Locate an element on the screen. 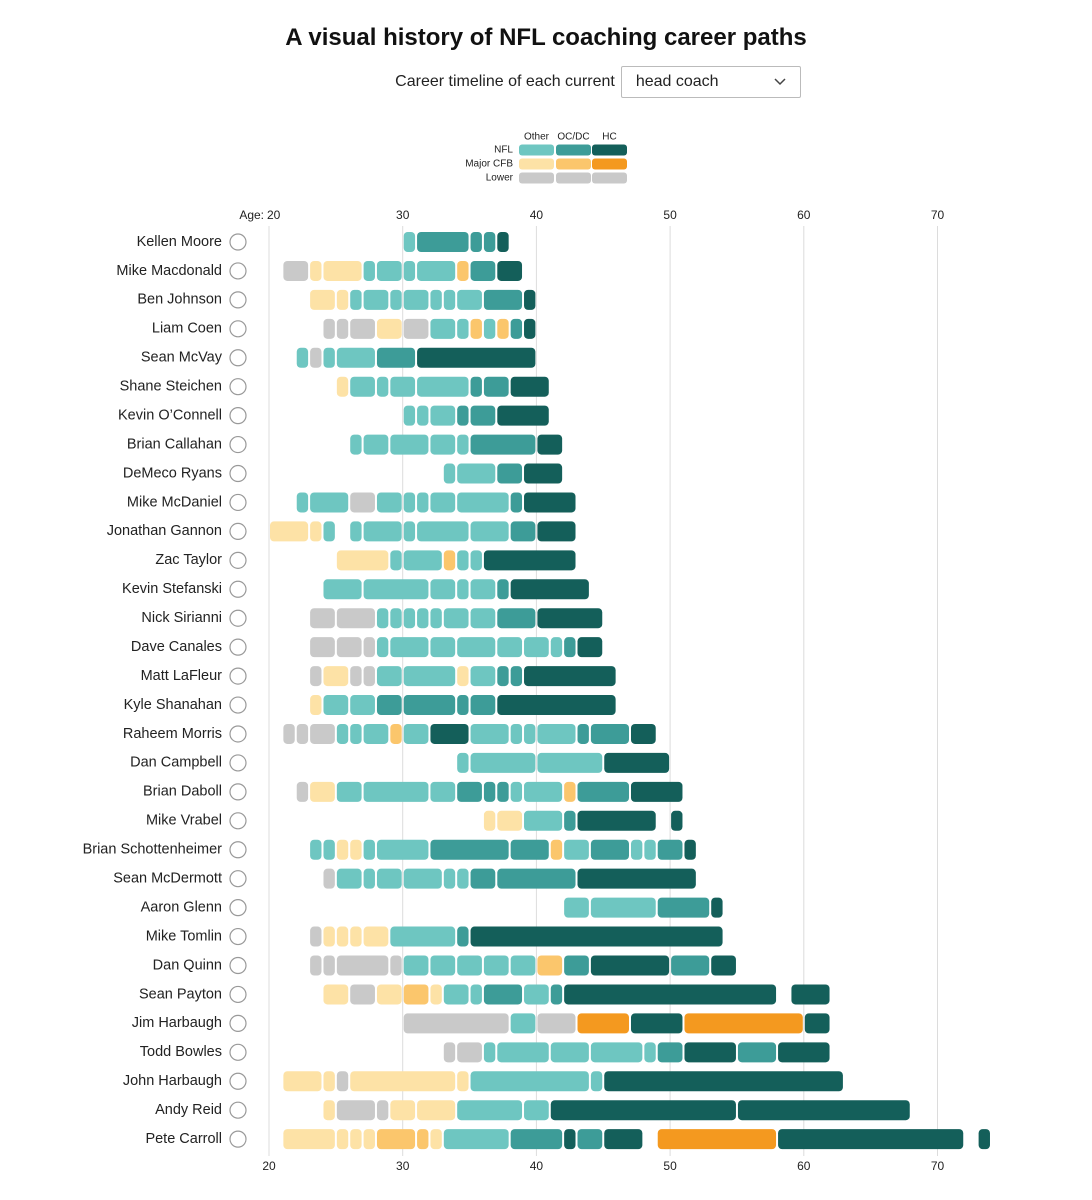 Image resolution: width=1092 pixels, height=1200 pixels. legend-level: Major CFB is located at coordinates (489, 164).